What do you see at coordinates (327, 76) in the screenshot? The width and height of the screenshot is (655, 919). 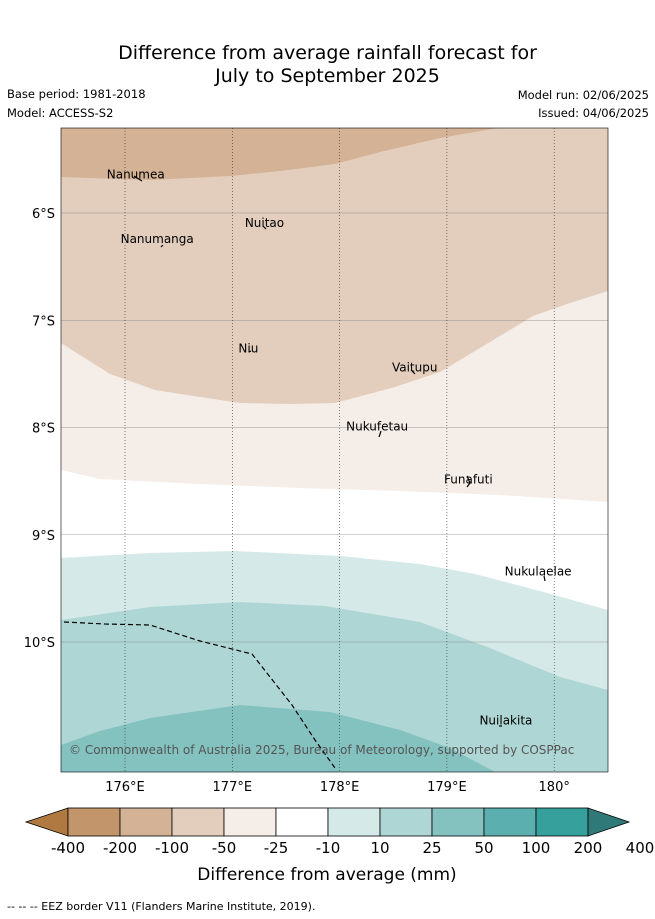 I see `title-line-2: July to September 2025` at bounding box center [327, 76].